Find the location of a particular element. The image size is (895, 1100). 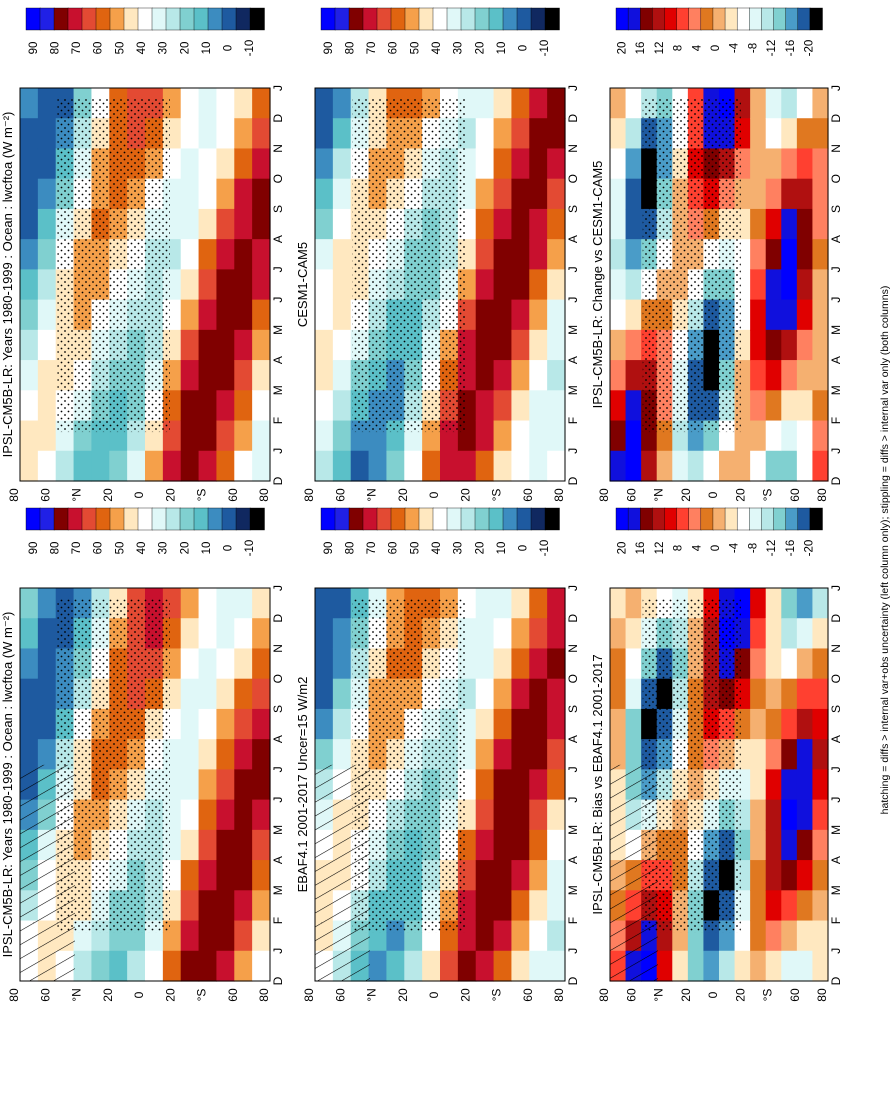

month-tick-label: S is located at coordinates (836, 209).